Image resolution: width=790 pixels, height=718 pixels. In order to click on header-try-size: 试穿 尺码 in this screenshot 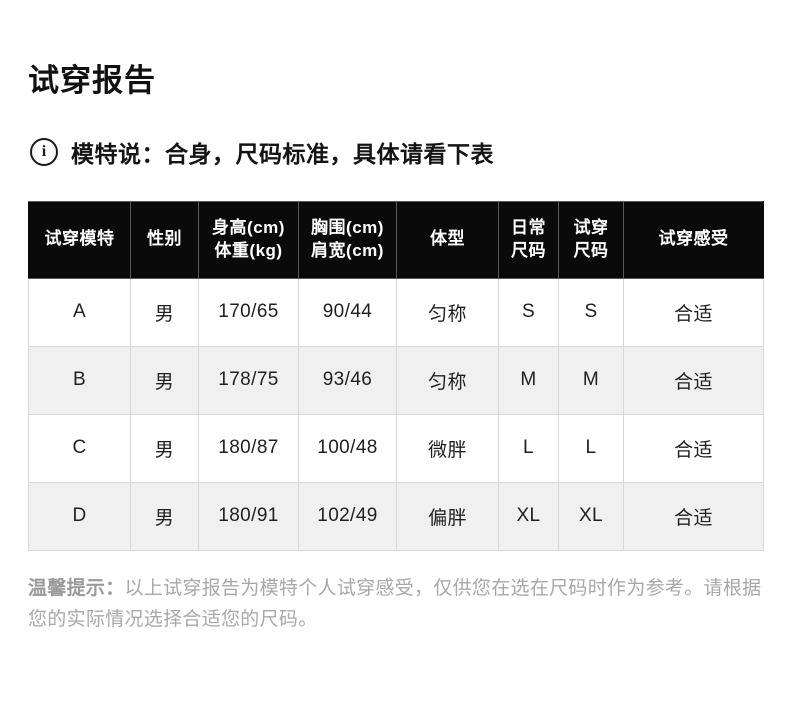, I will do `click(591, 239)`.